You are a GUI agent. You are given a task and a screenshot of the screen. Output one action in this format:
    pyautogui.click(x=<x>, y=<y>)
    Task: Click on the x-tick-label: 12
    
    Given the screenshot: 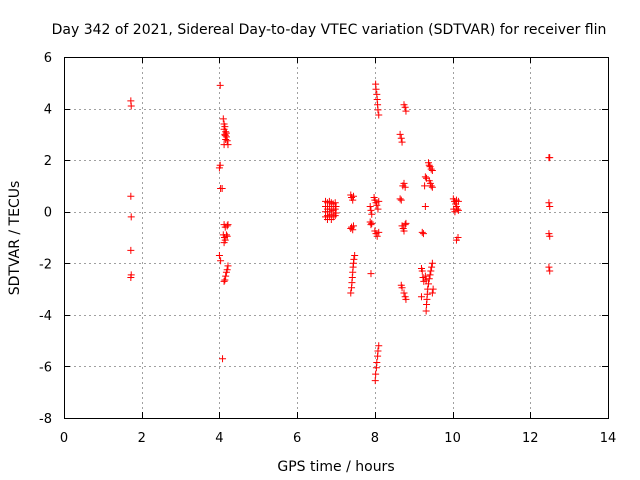 What is the action you would take?
    pyautogui.click(x=530, y=438)
    